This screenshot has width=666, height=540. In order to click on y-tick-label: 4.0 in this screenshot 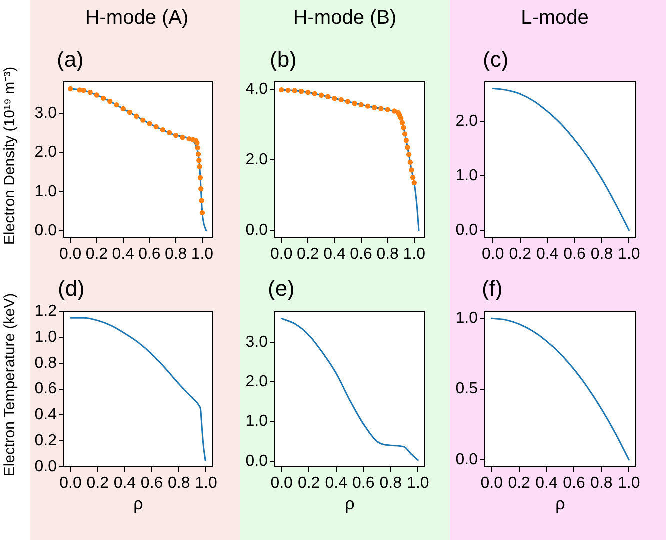, I will do `click(257, 89)`.